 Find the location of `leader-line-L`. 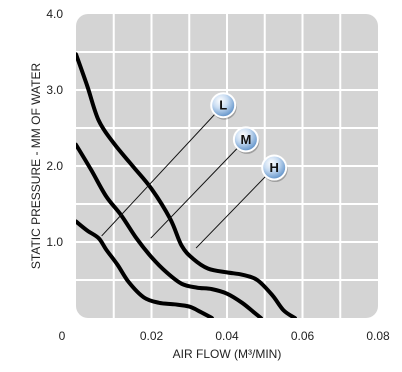

leader-line-L is located at coordinates (162, 170).